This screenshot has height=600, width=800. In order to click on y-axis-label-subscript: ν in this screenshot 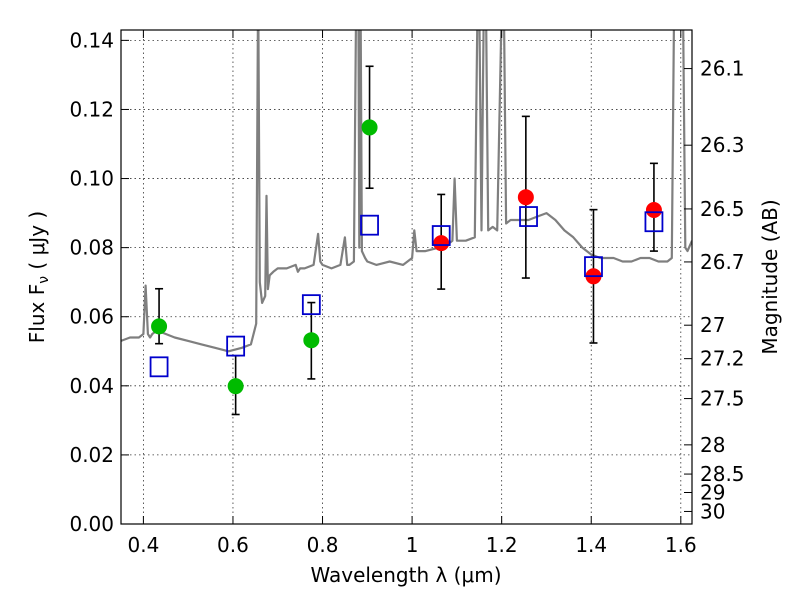, I will do `click(44, 280)`.